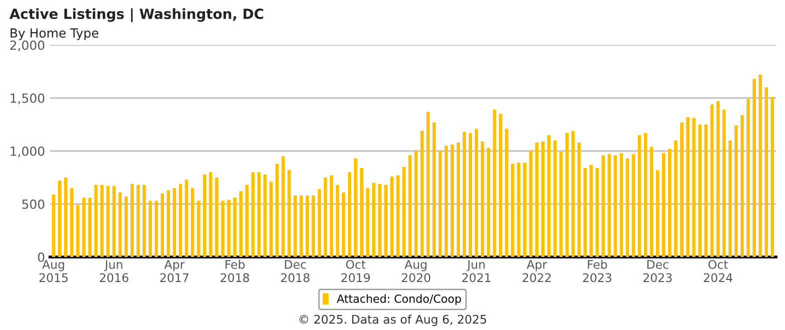  I want to click on y-tick-label: 1,000, so click(27, 152).